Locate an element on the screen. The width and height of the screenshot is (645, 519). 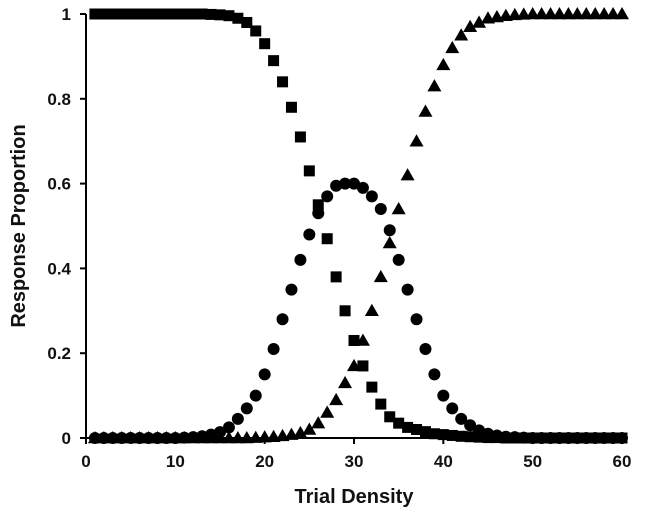
y-tick-label: 0.8 is located at coordinates (59, 99).